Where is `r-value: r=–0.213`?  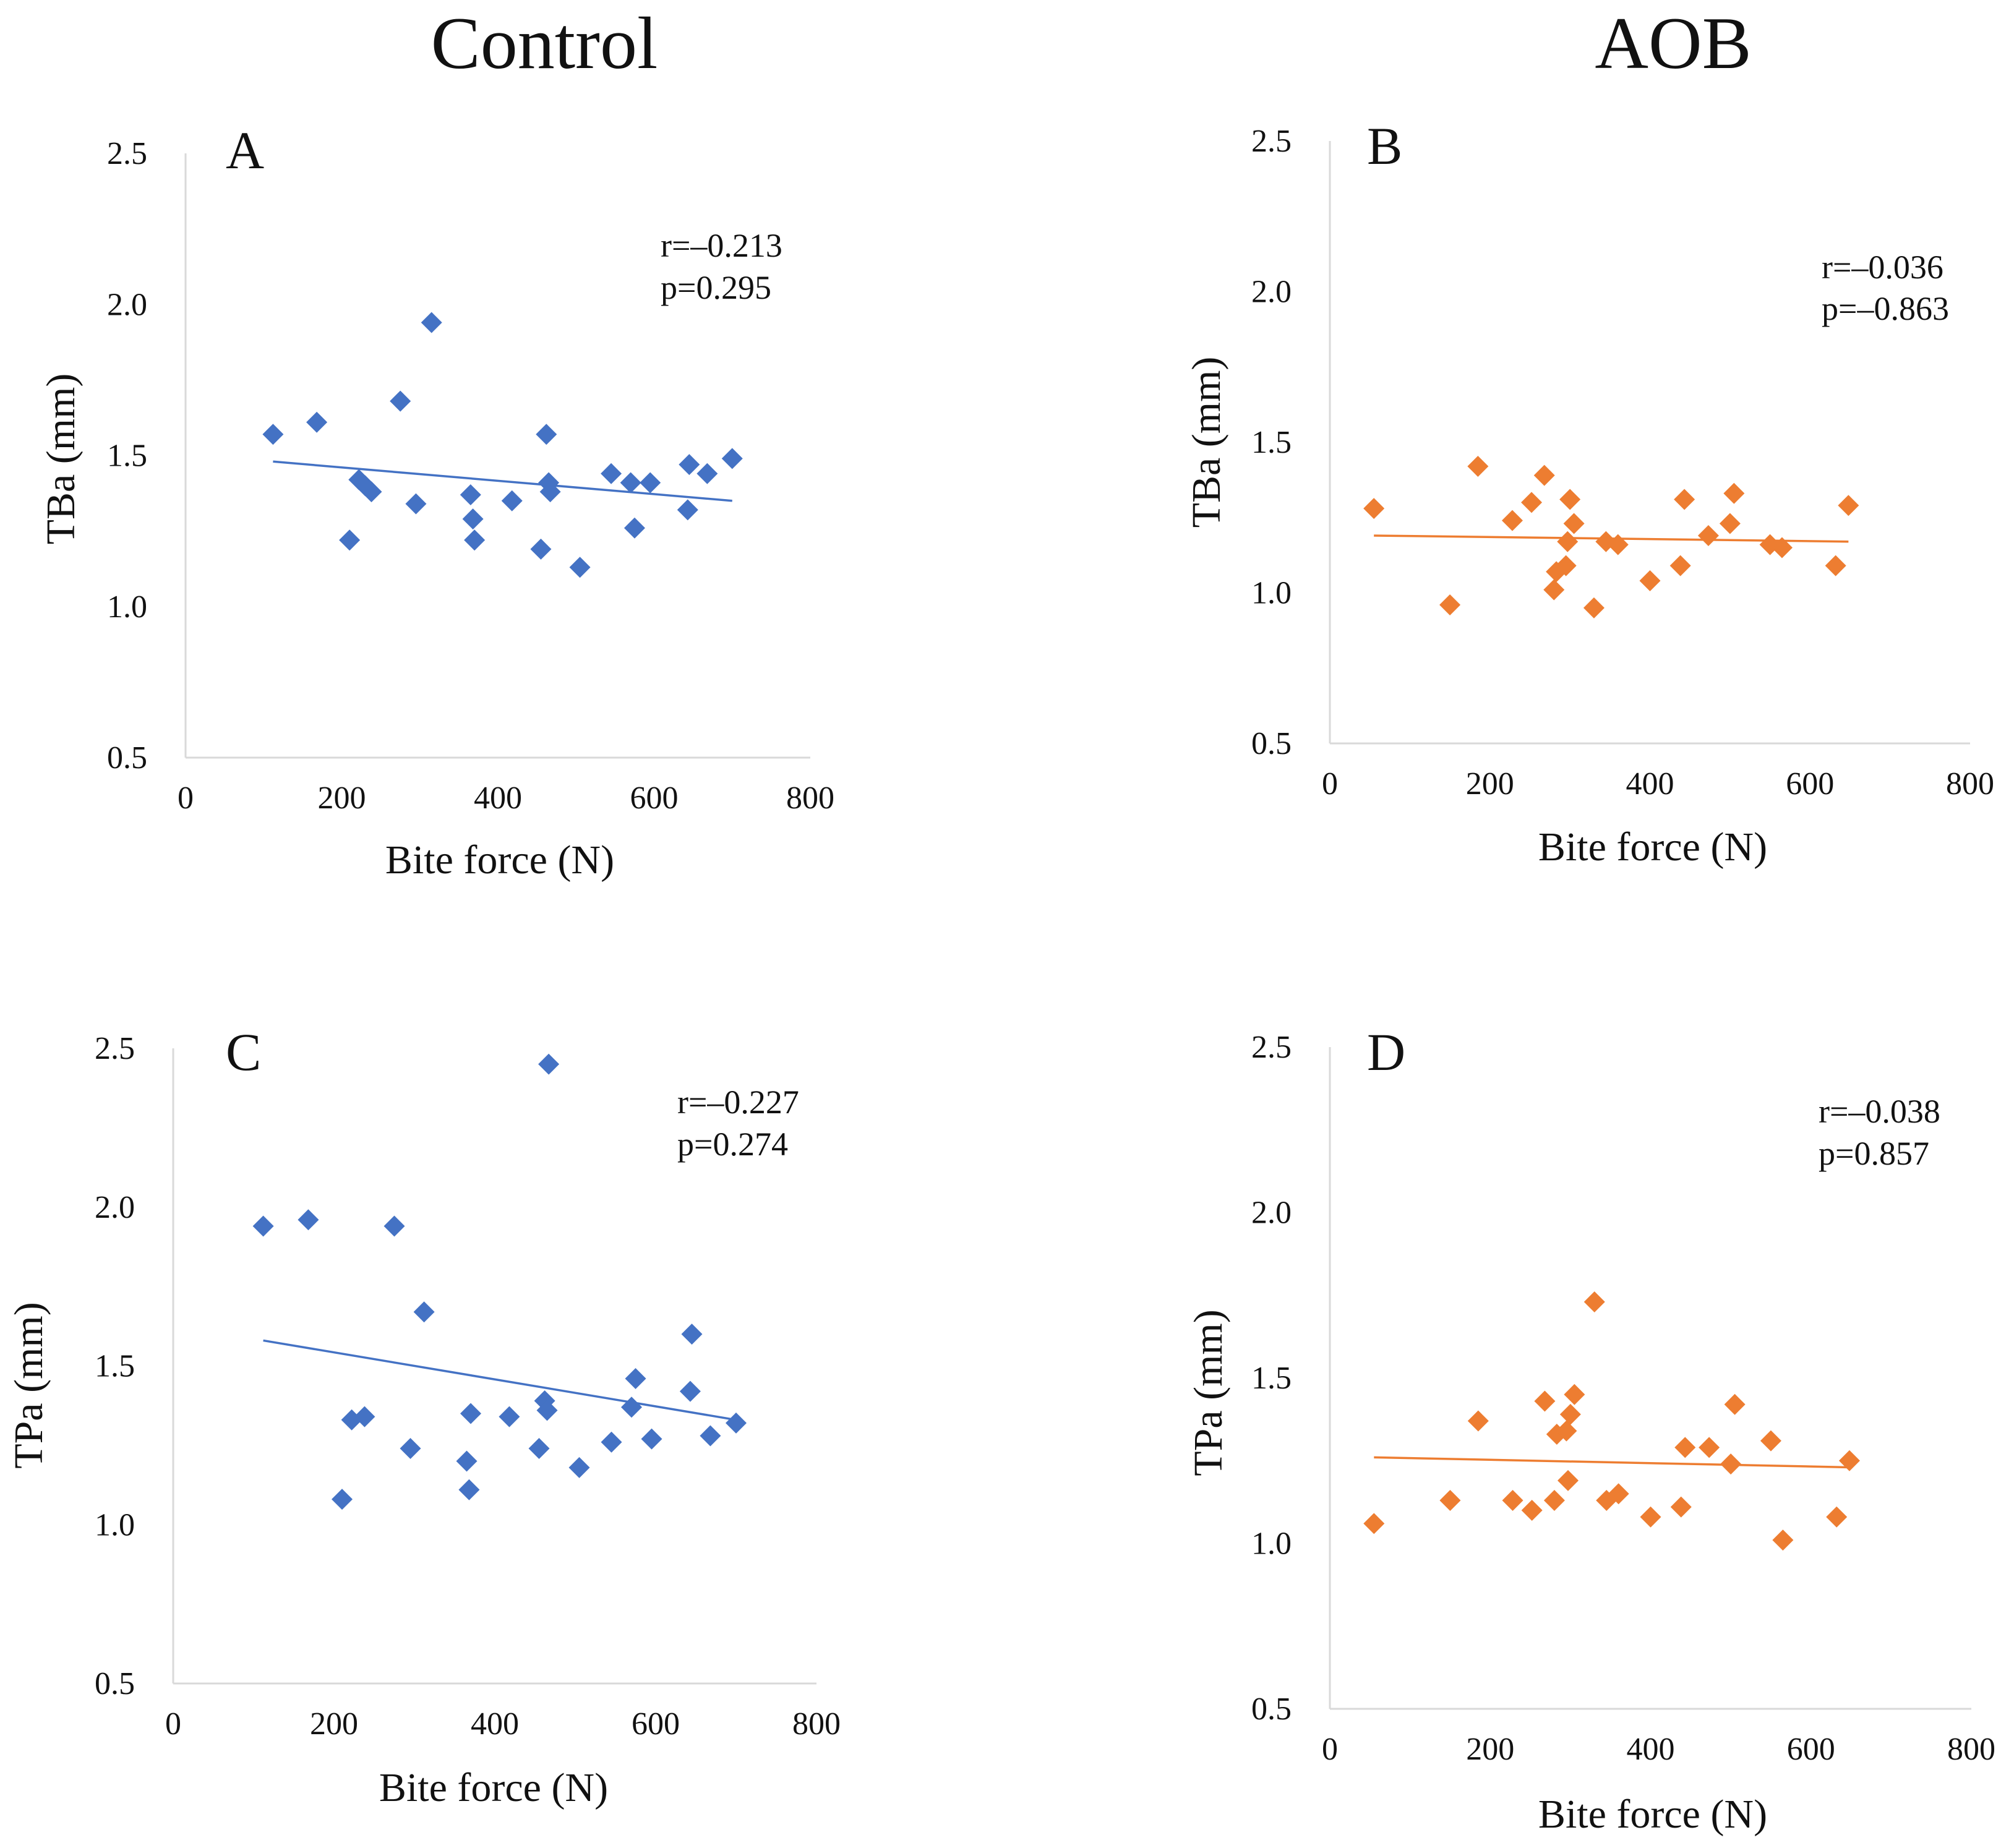 r-value: r=–0.213 is located at coordinates (721, 245).